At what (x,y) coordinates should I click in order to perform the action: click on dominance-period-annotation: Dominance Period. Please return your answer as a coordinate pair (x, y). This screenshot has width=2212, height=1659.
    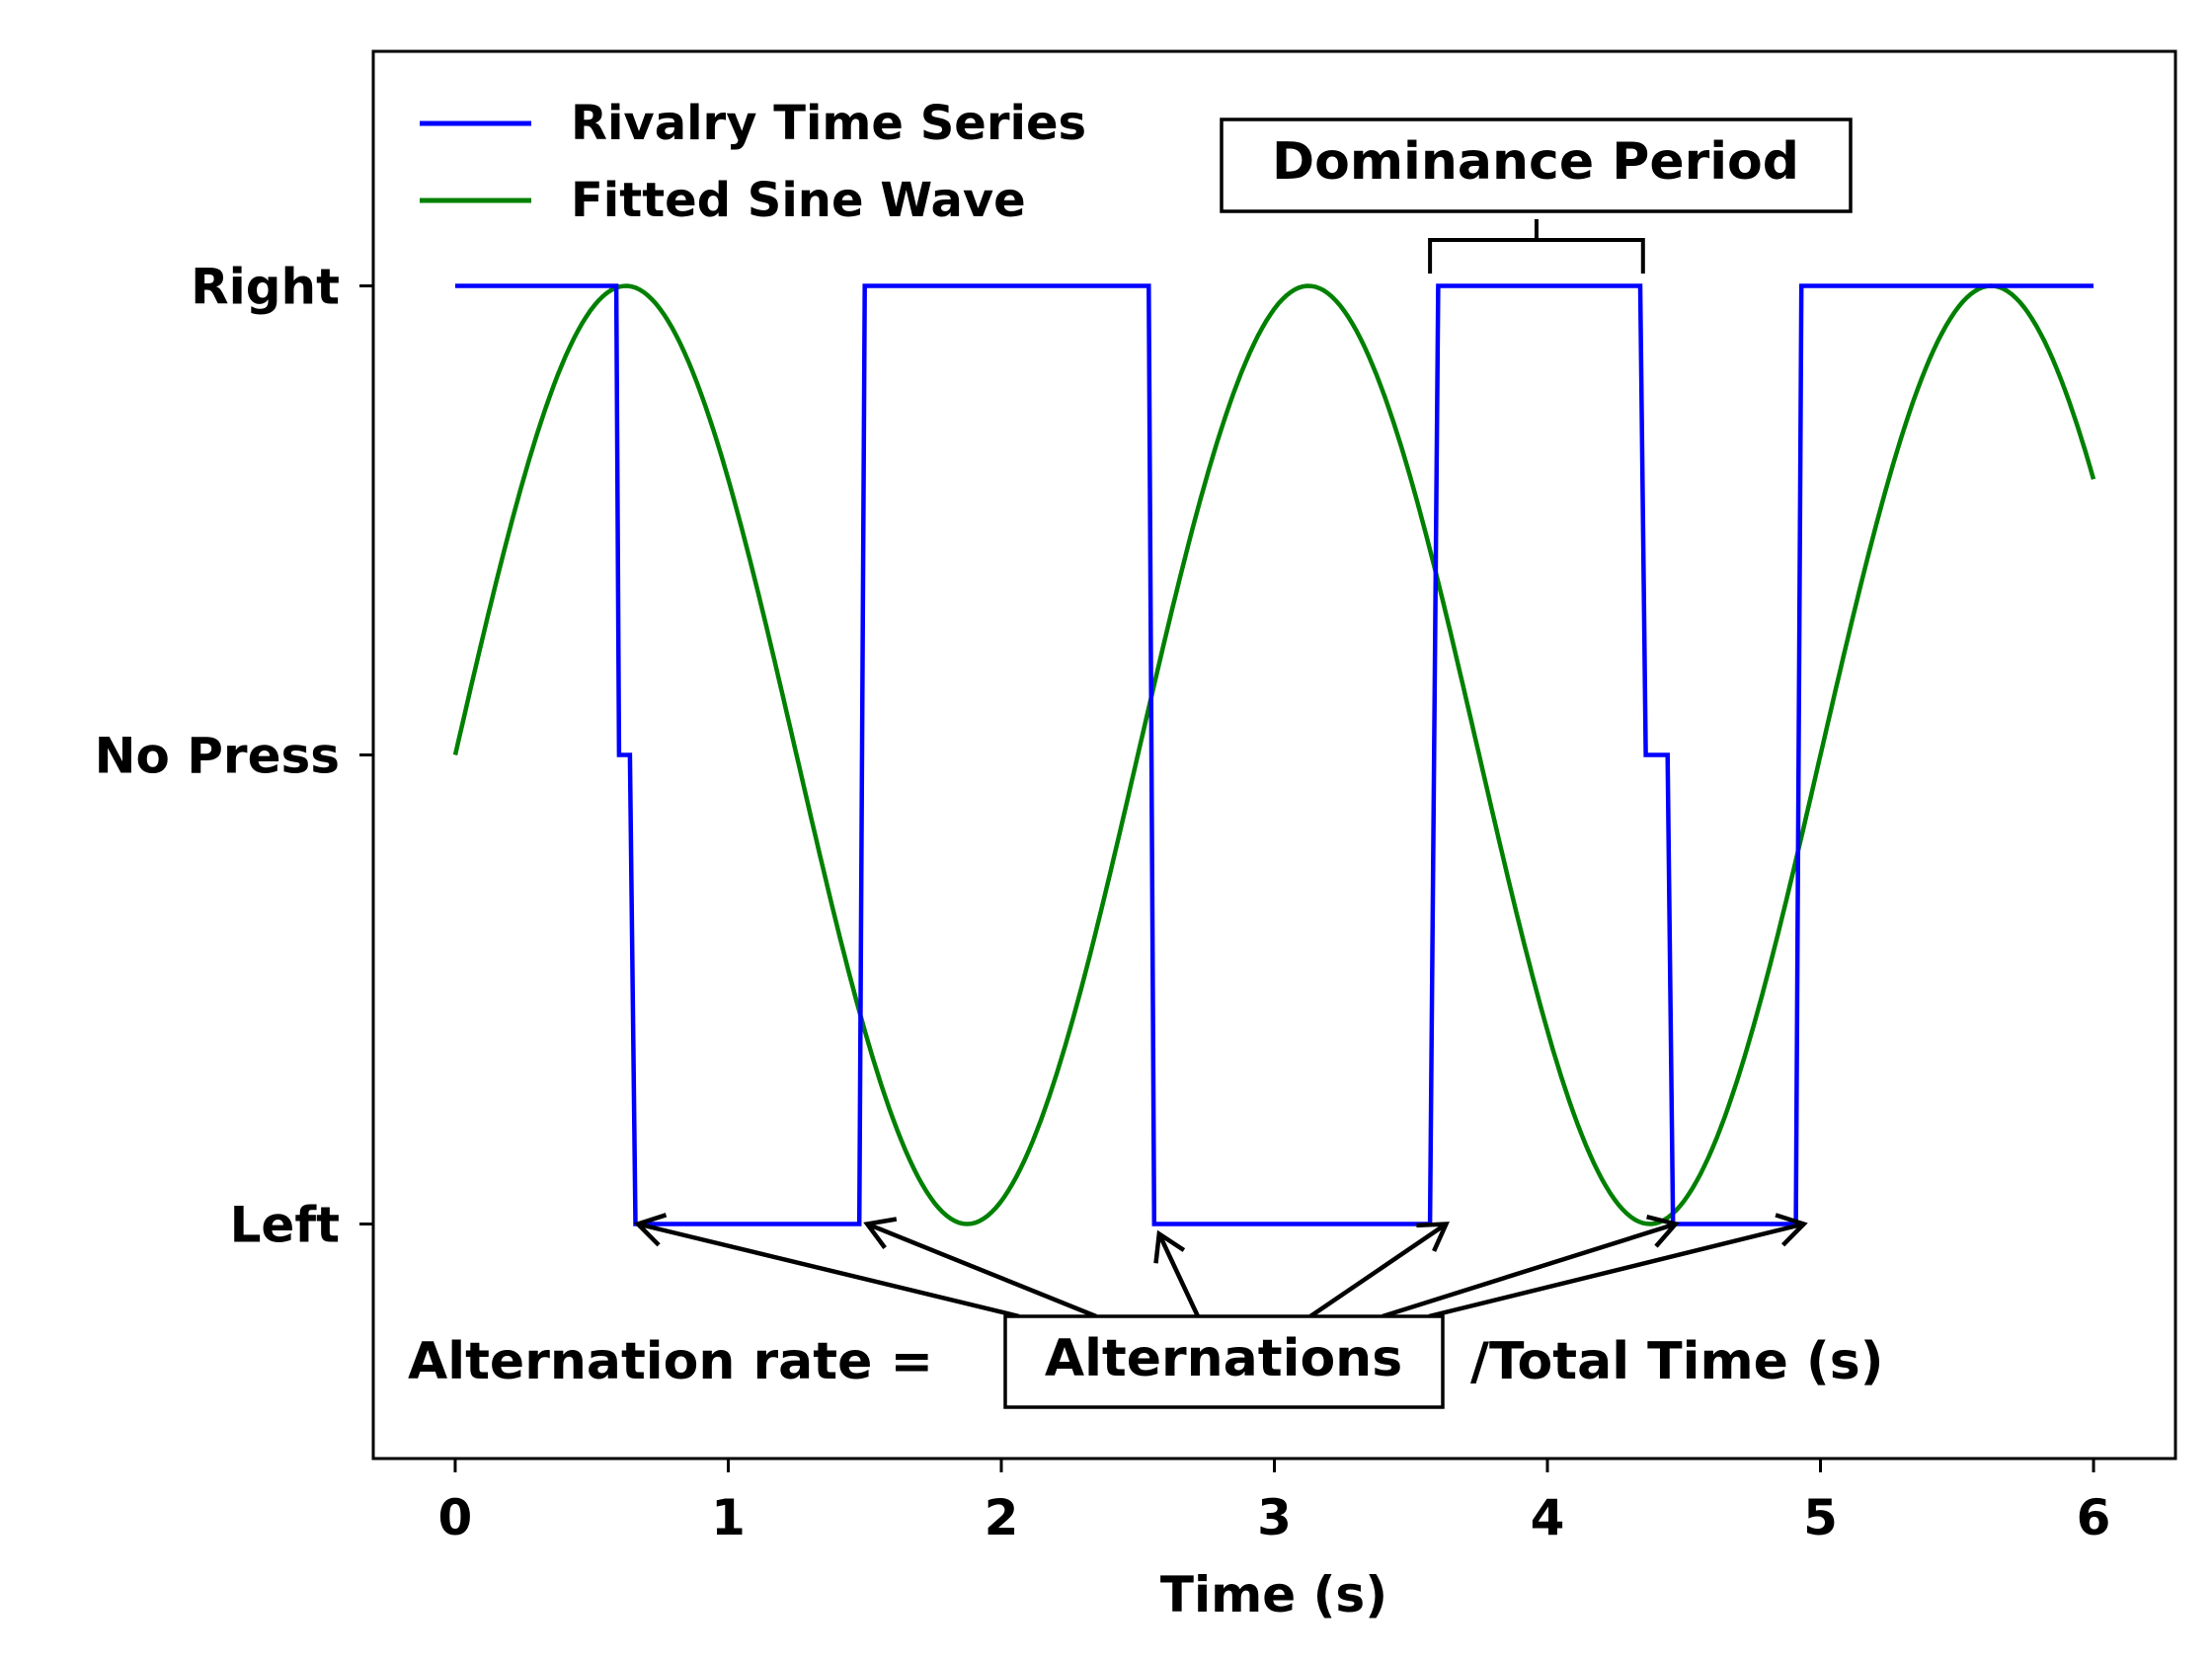
    Looking at the image, I should click on (1537, 196).